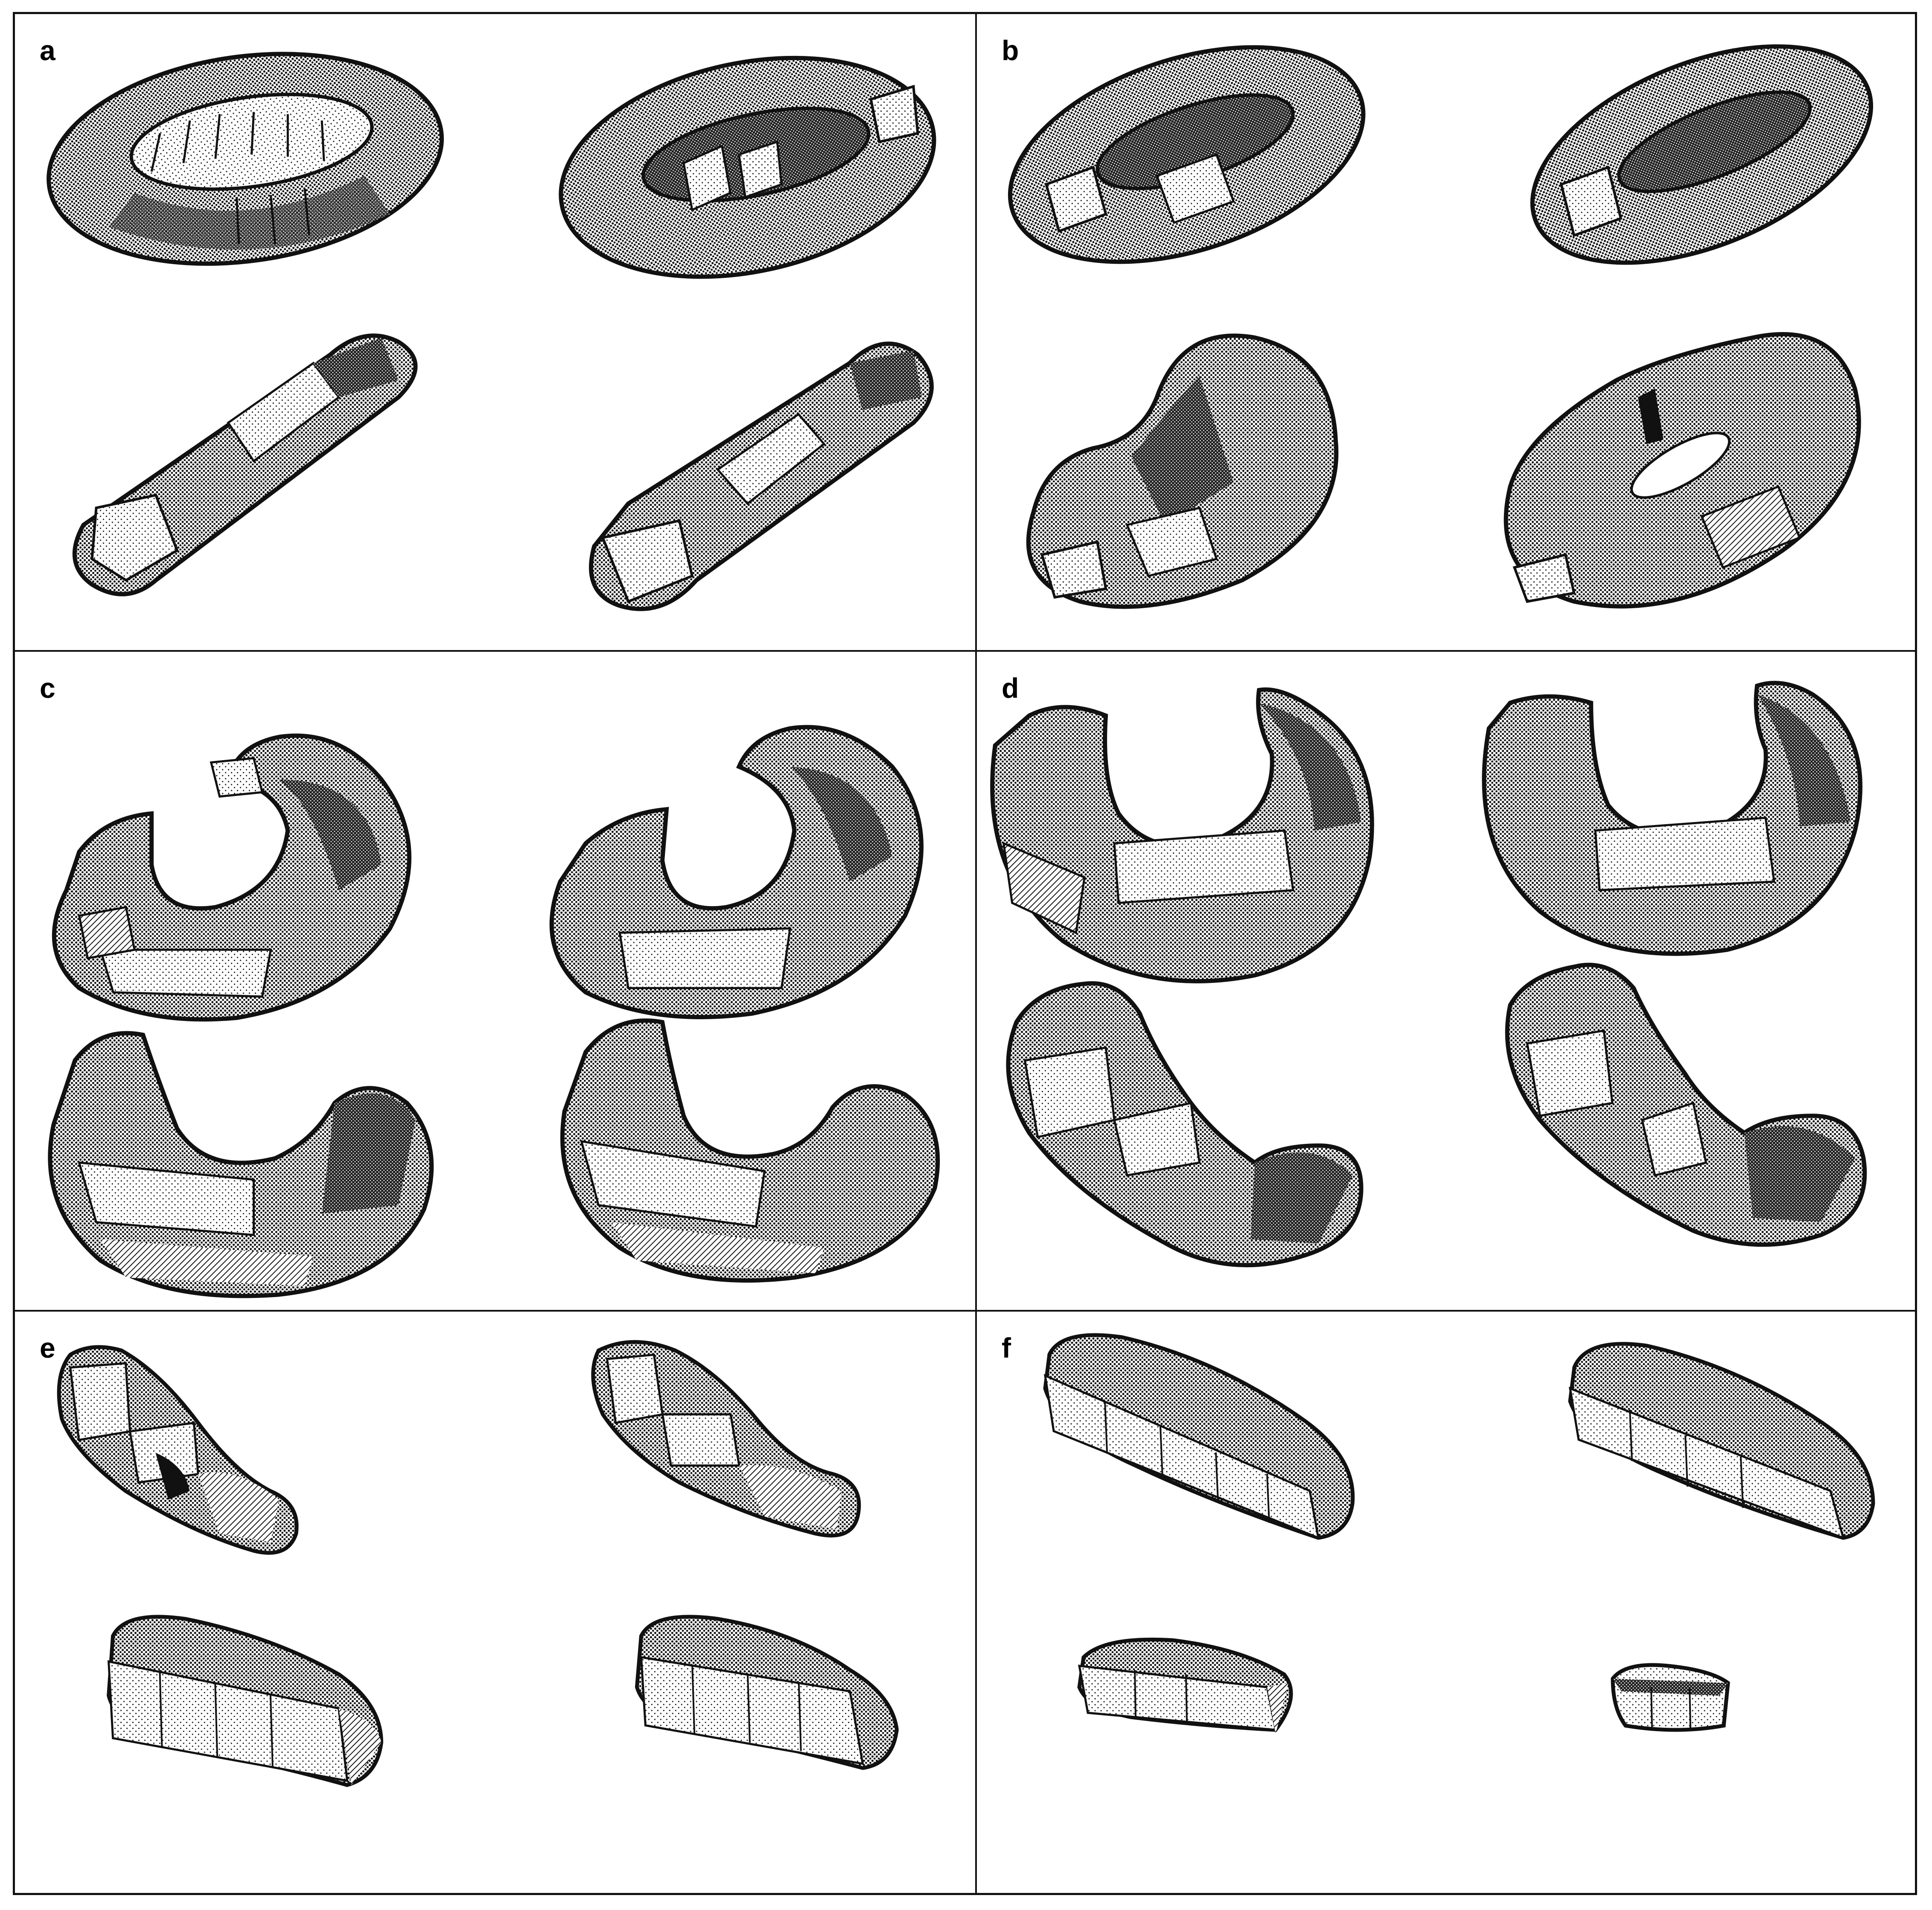 The image size is (1932, 1910). I want to click on panel-b-shapes, so click(1440, 326).